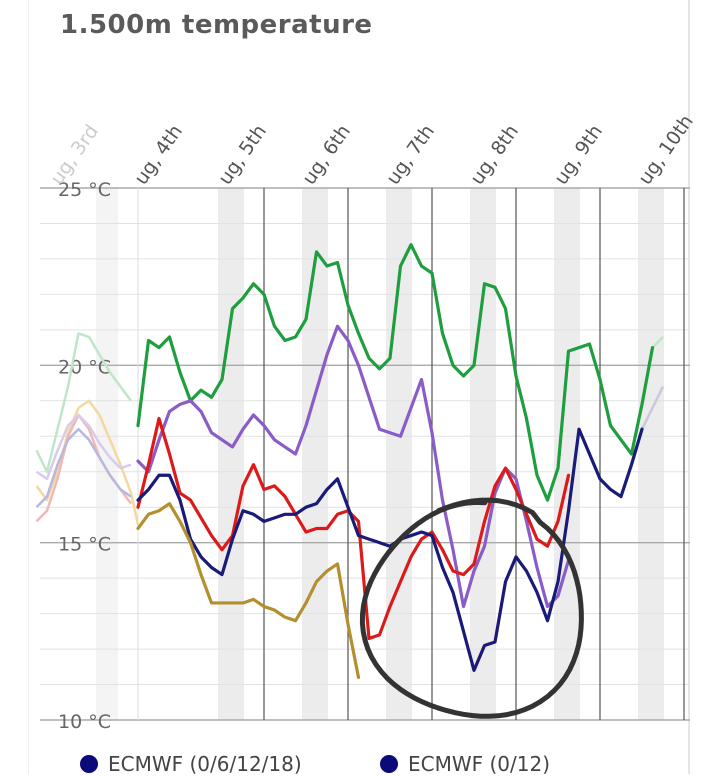 This screenshot has height=776, width=720. Describe the element at coordinates (84, 545) in the screenshot. I see `y-tick-label: 15 °C` at that location.